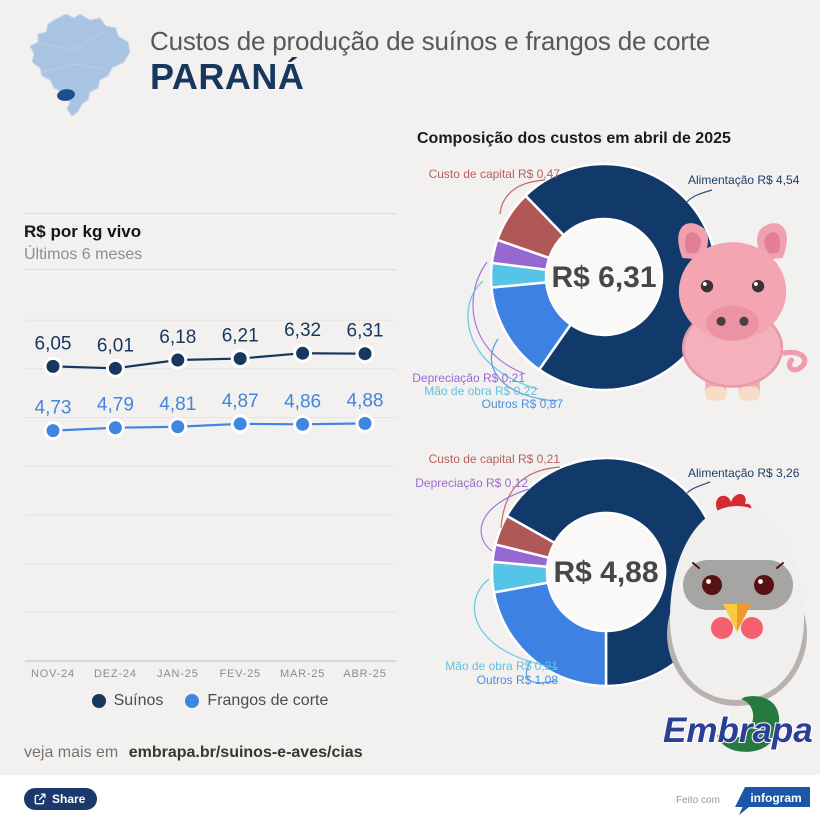 This screenshot has height=820, width=820. I want to click on share-button: Share, so click(61, 799).